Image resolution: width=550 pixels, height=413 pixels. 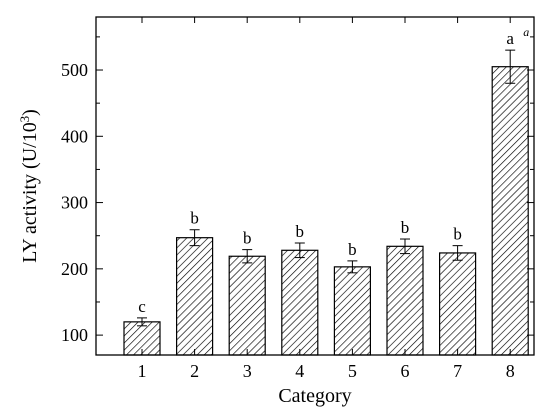 What do you see at coordinates (194, 218) in the screenshot?
I see `significance-label-2: b` at bounding box center [194, 218].